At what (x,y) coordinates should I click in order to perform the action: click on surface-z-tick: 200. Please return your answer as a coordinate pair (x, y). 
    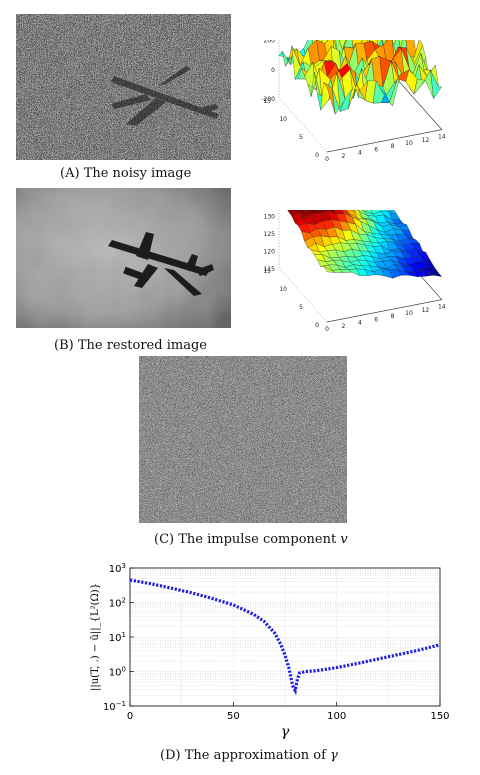
    Looking at the image, I should click on (270, 42).